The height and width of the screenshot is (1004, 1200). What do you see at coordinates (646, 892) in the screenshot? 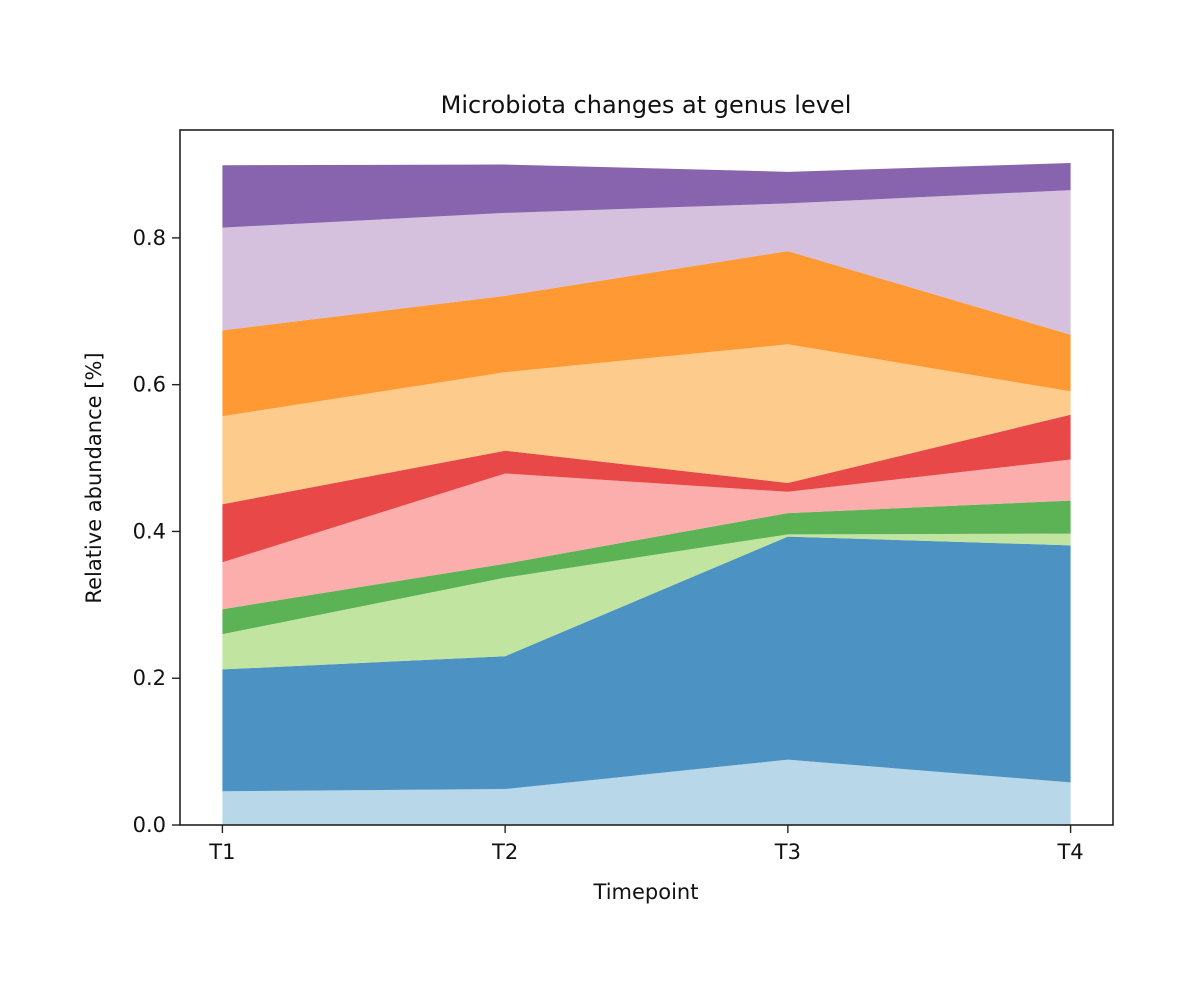
I see `x-axis-label: Timepoint` at bounding box center [646, 892].